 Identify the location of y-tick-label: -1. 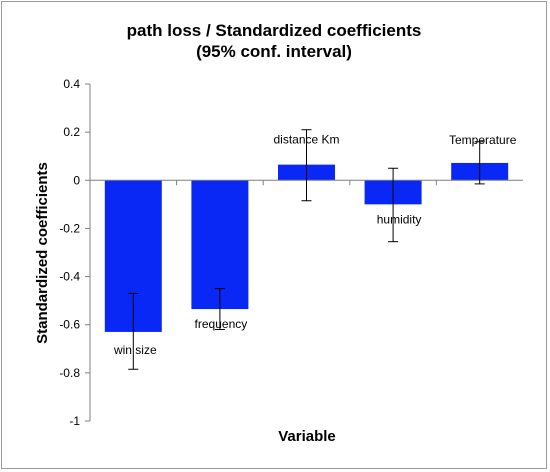
(74, 421).